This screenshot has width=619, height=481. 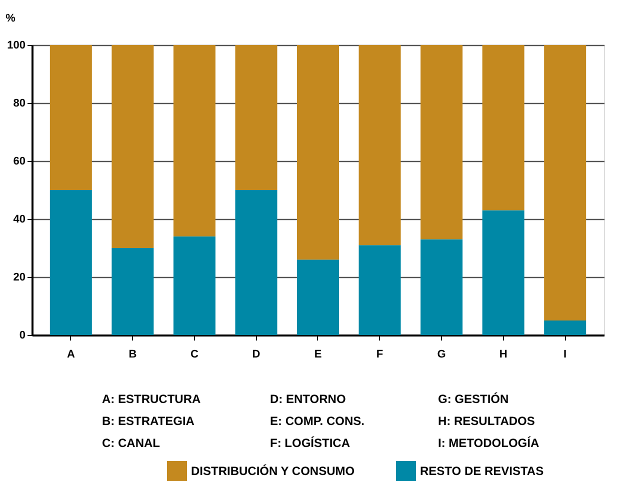 What do you see at coordinates (308, 399) in the screenshot?
I see `text: D: ENTORNO` at bounding box center [308, 399].